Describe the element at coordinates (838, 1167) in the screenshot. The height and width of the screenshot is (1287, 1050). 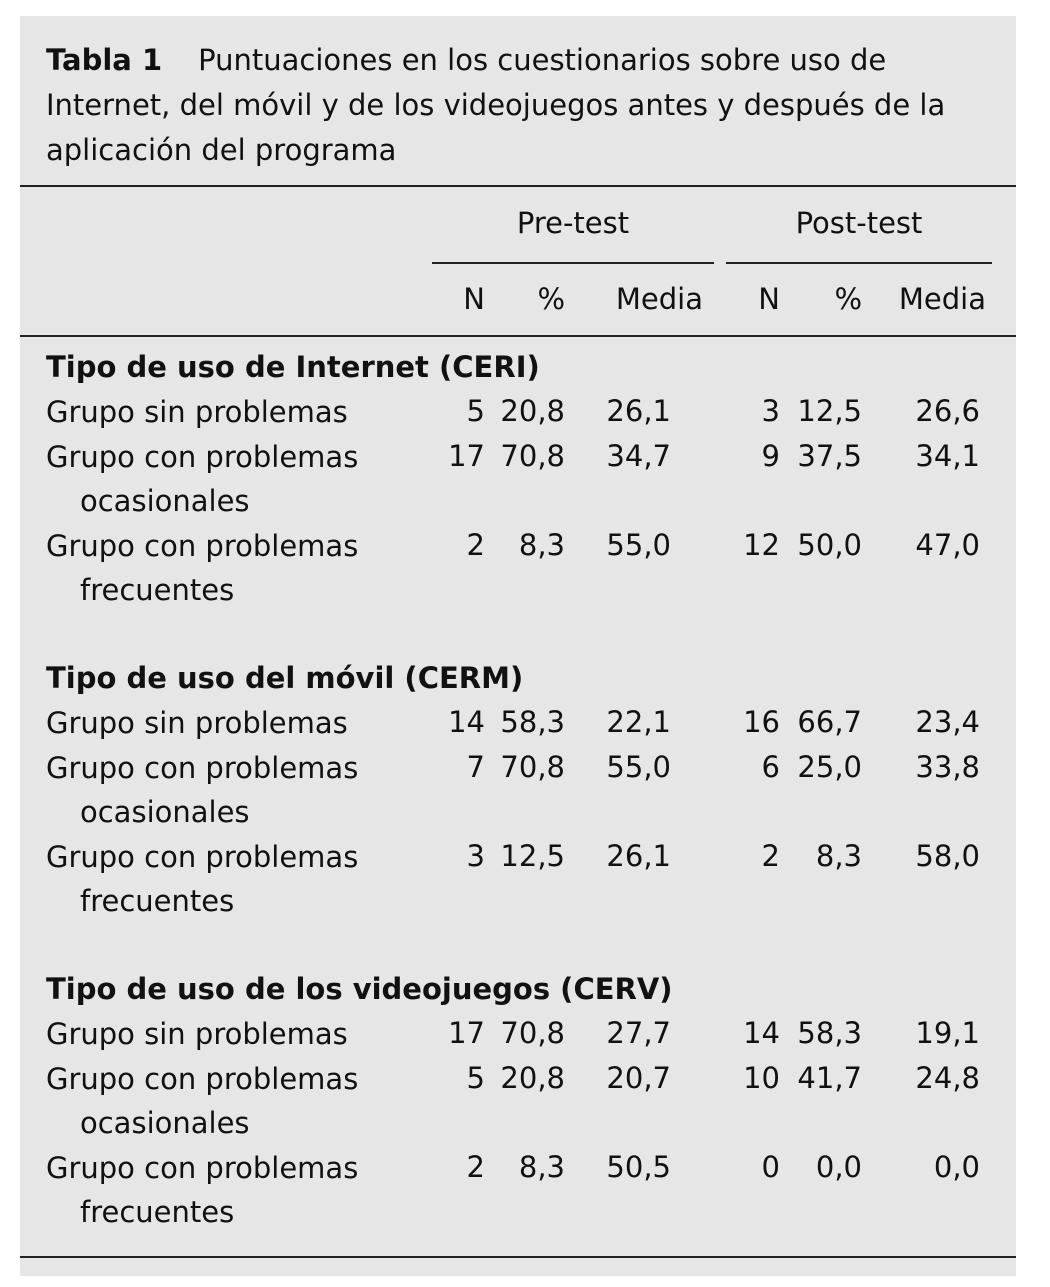
I see `cell-pct-post: 0,0` at that location.